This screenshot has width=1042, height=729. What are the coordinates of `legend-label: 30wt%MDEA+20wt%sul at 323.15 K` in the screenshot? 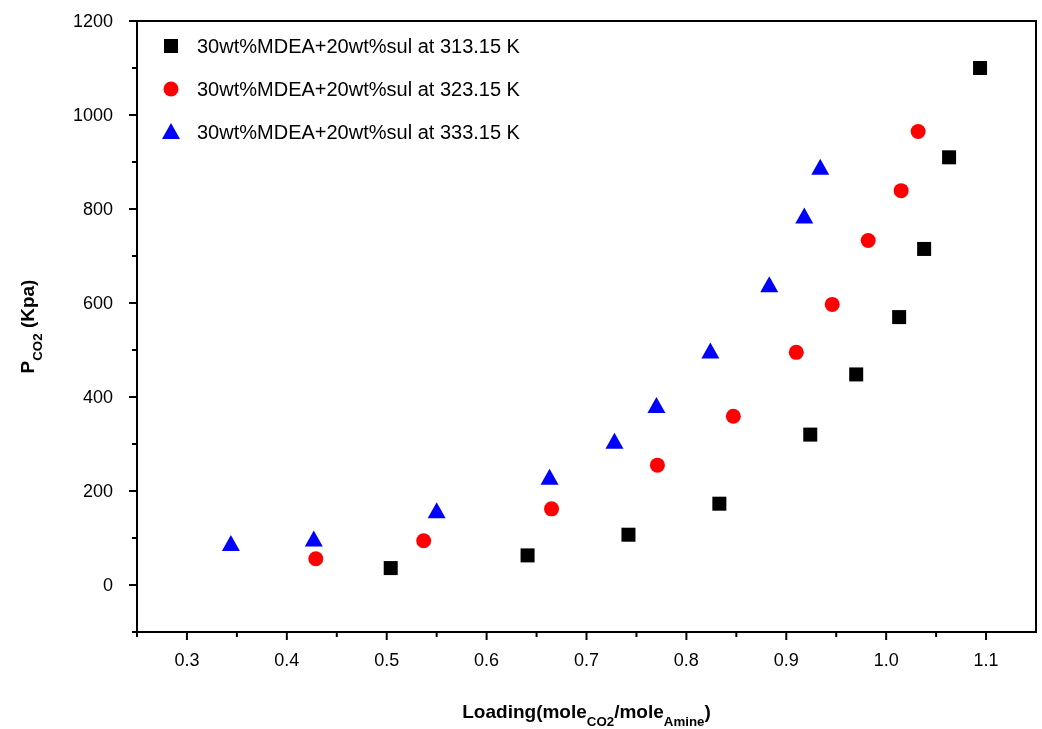 It's located at (359, 89).